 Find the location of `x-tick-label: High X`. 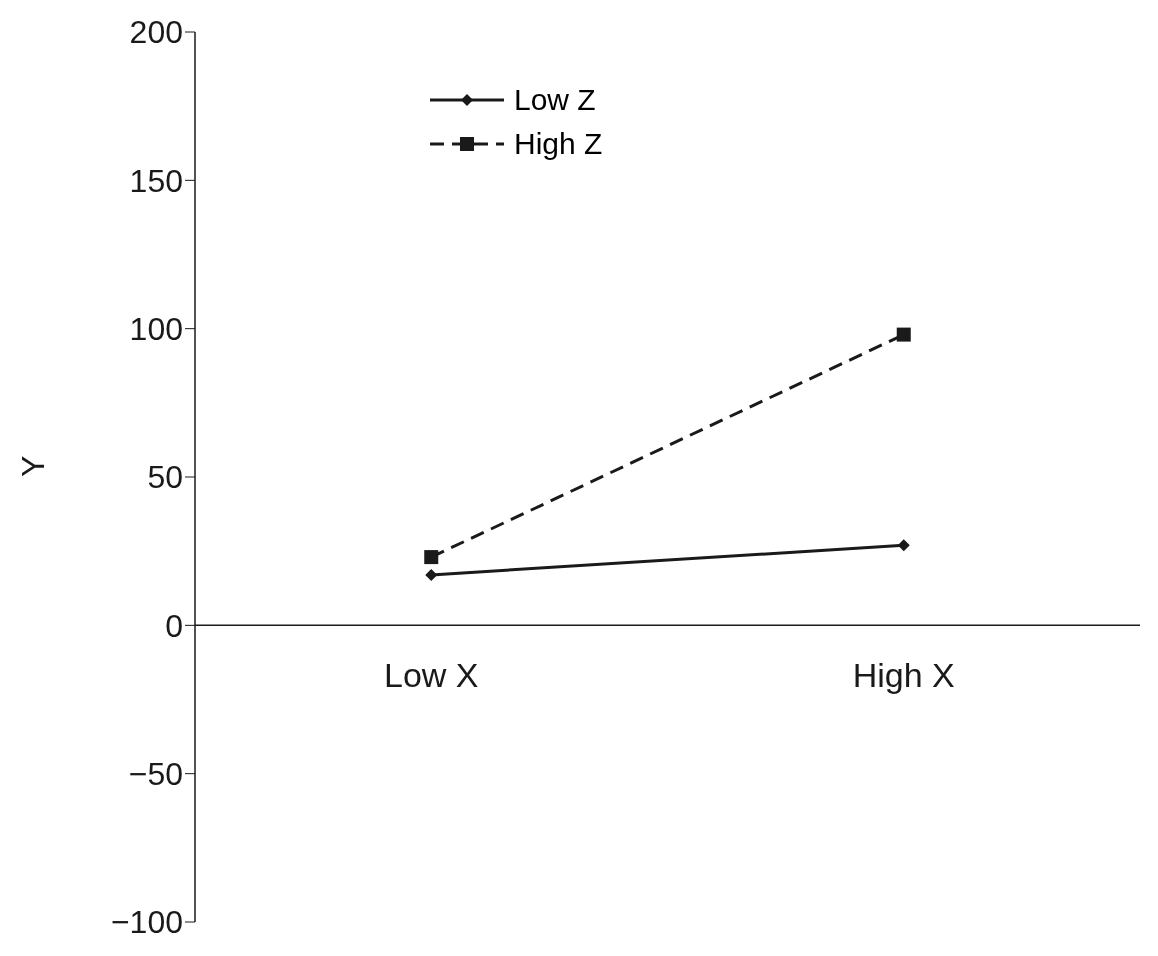

x-tick-label: High X is located at coordinates (903, 675).